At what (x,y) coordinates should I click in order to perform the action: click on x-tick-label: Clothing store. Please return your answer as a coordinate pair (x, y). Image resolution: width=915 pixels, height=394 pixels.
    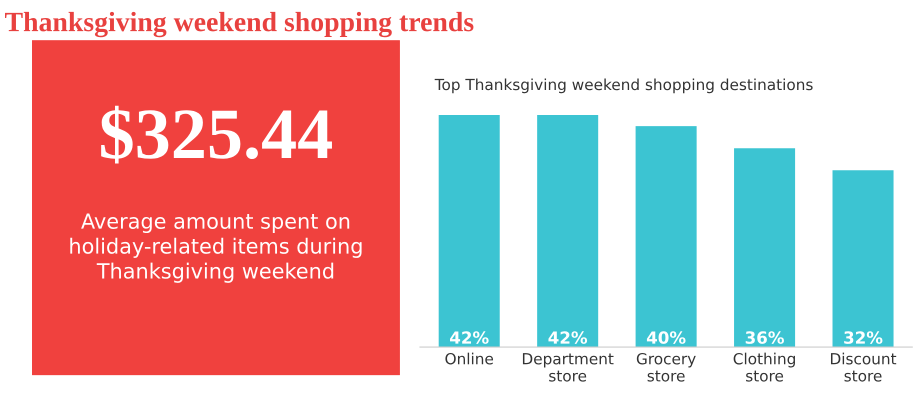
    Looking at the image, I should click on (764, 367).